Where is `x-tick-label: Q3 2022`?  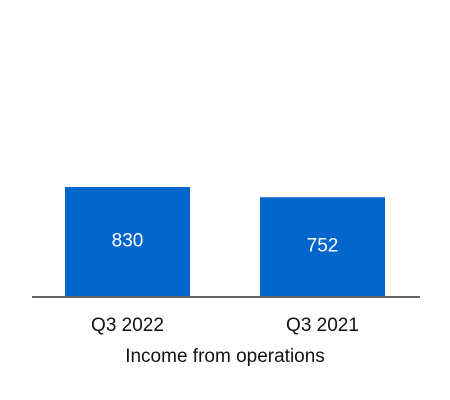 x-tick-label: Q3 2022 is located at coordinates (127, 325).